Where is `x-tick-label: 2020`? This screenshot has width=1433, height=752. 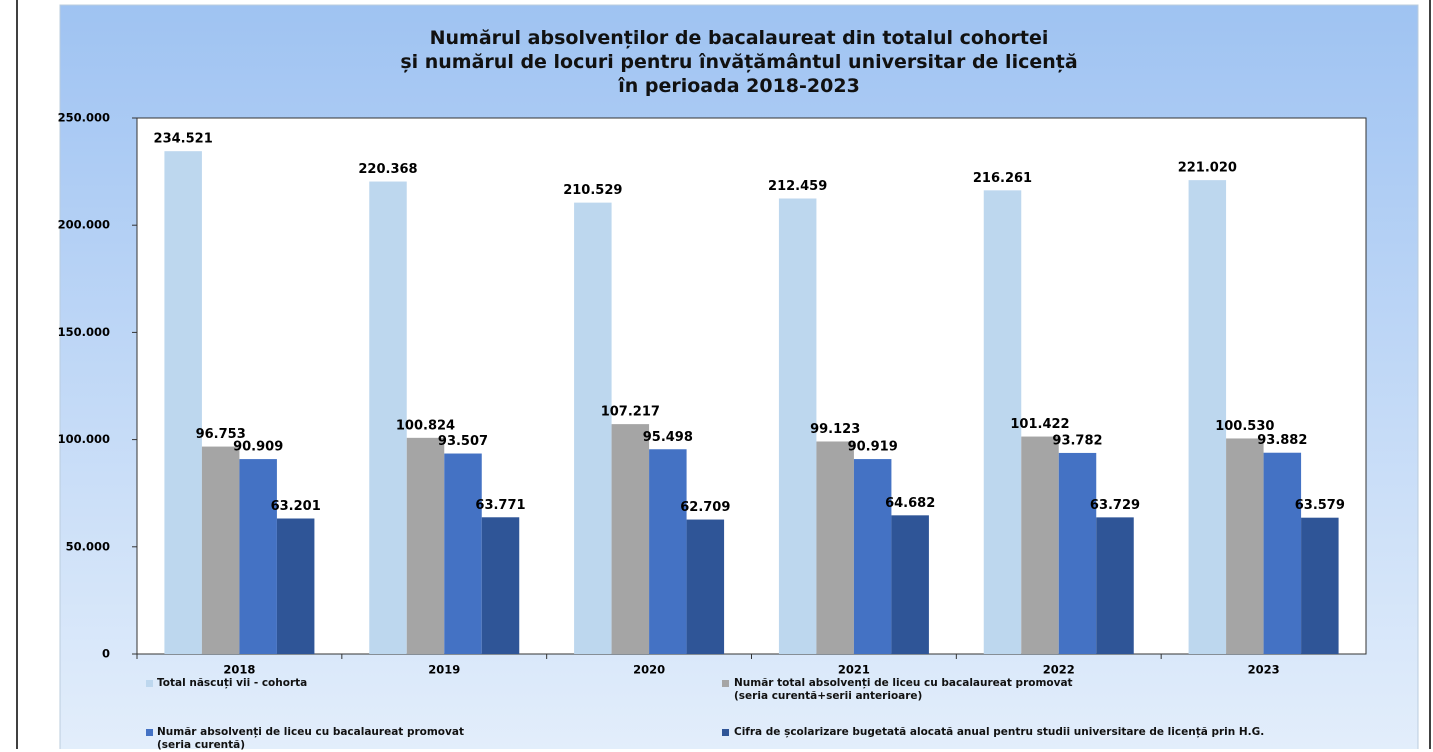
x-tick-label: 2020 is located at coordinates (649, 670).